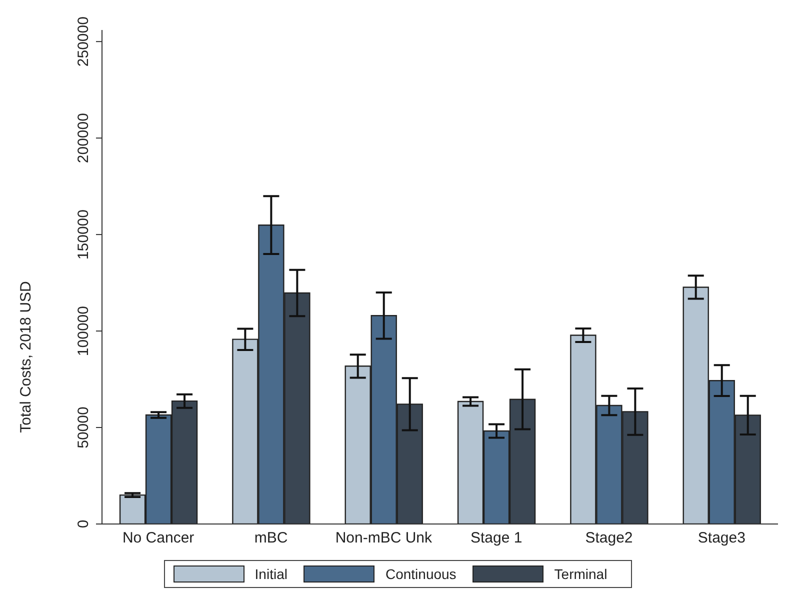 The height and width of the screenshot is (593, 796). Describe the element at coordinates (158, 538) in the screenshot. I see `x-tick-label: No Cancer` at that location.